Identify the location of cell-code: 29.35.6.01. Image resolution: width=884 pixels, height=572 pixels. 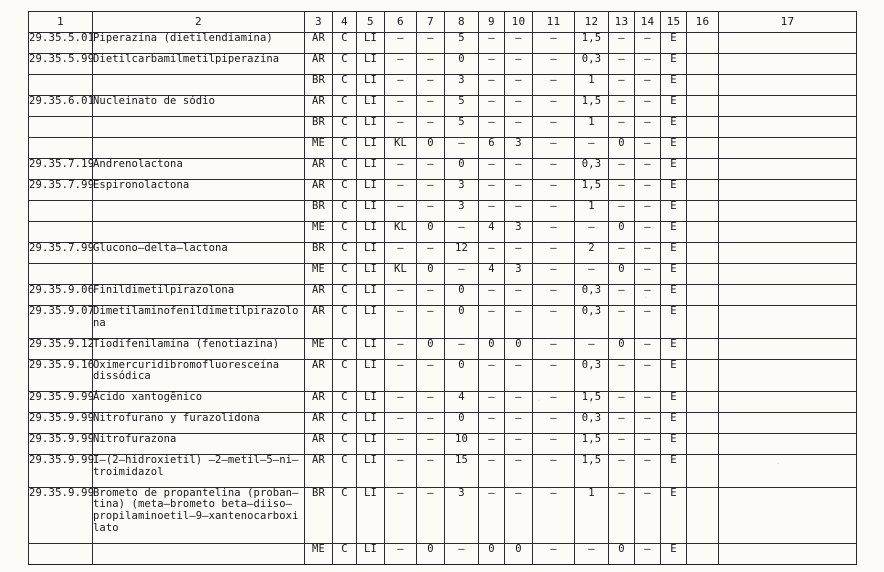
(61, 106).